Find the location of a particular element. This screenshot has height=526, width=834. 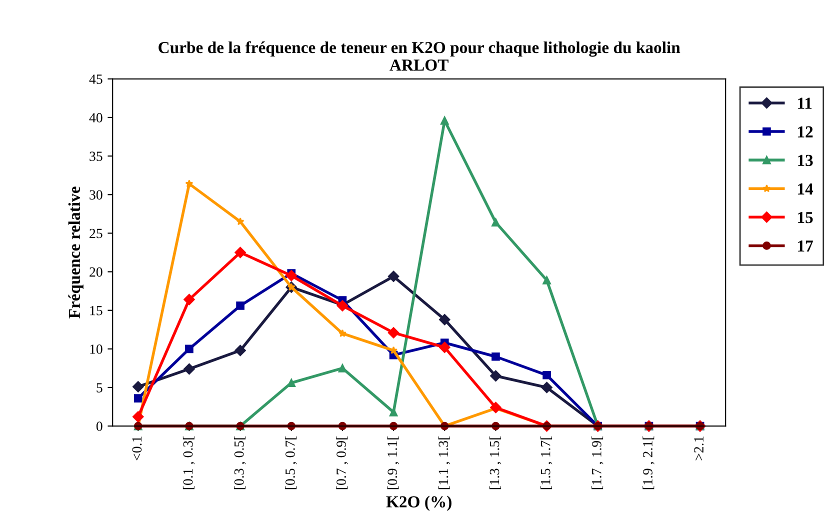

chart-title: Curbe de la fréquence de teneur en K2O pour chaque lithologie du kaolin ARLOT is located at coordinates (419, 56).